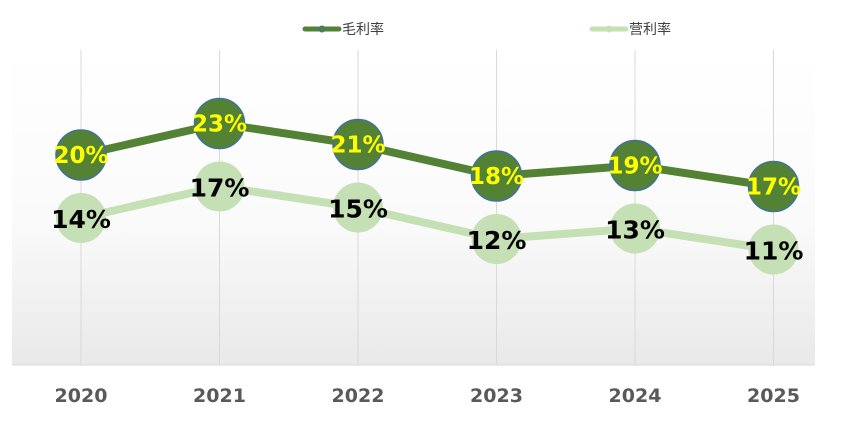 This screenshot has height=429, width=851. I want to click on marker-s1-2025, so click(773, 186).